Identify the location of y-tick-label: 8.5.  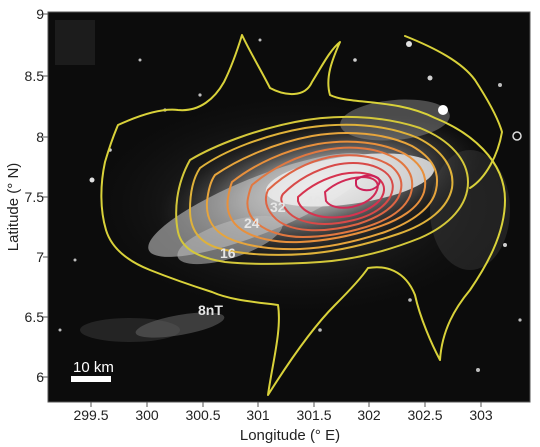
(35, 76).